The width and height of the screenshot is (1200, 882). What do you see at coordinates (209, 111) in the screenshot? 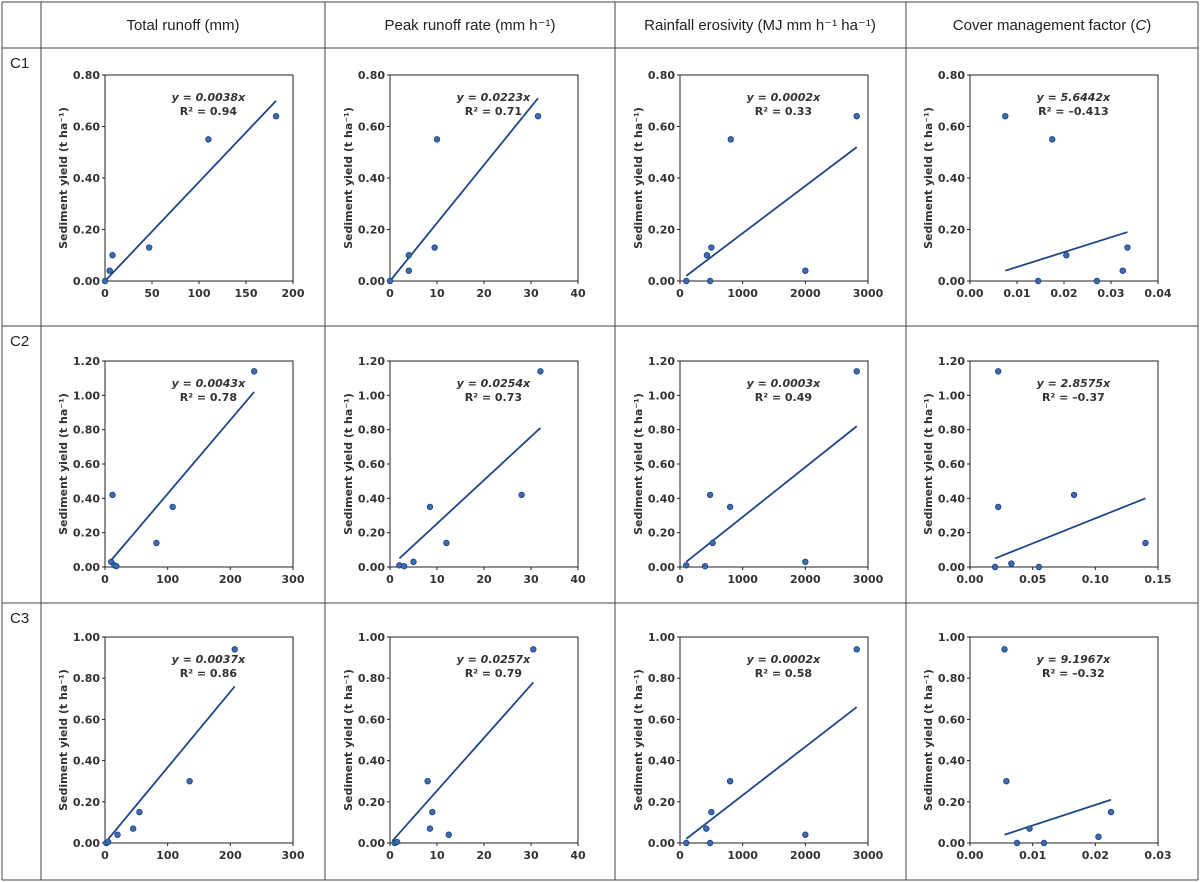
I see `r-squared-label: R² = 0.94` at bounding box center [209, 111].